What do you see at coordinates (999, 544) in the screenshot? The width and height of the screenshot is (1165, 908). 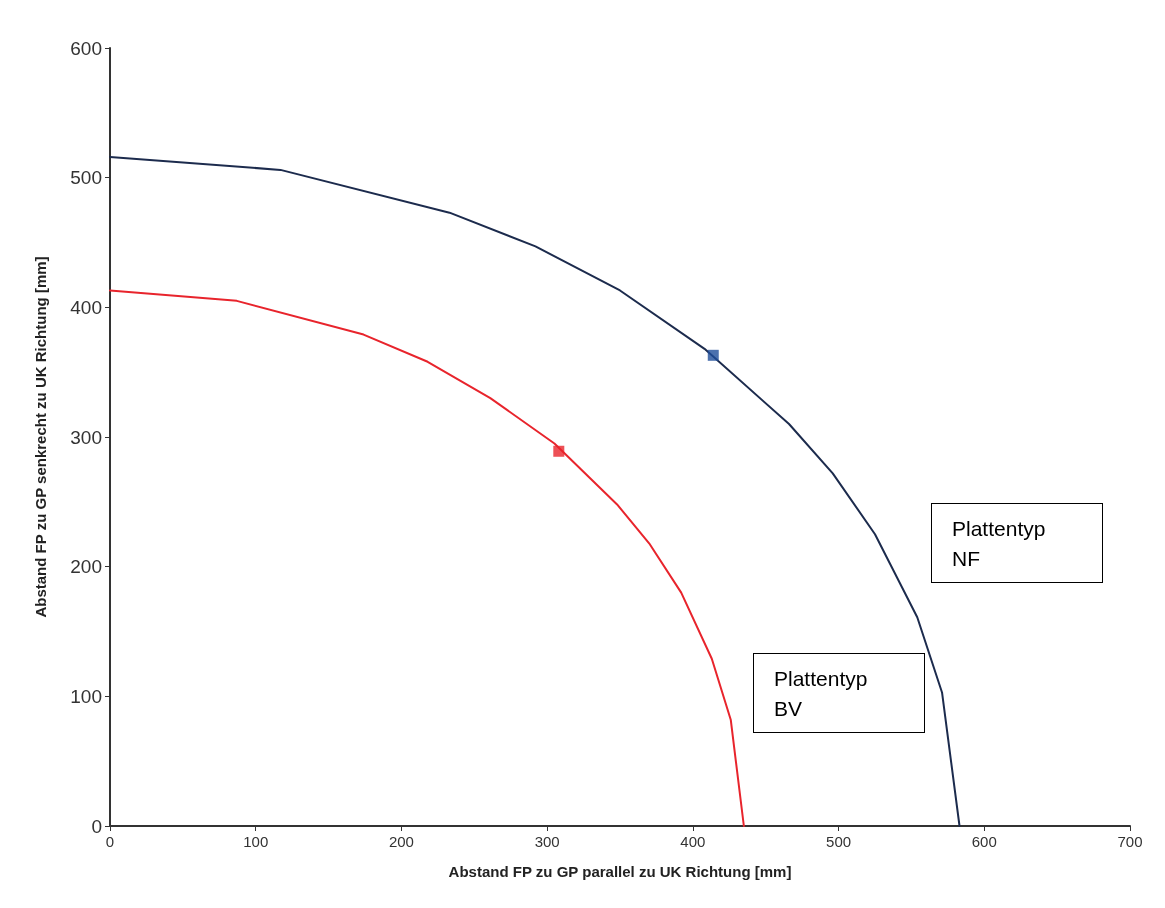 I see `text: Plattentyp NF` at bounding box center [999, 544].